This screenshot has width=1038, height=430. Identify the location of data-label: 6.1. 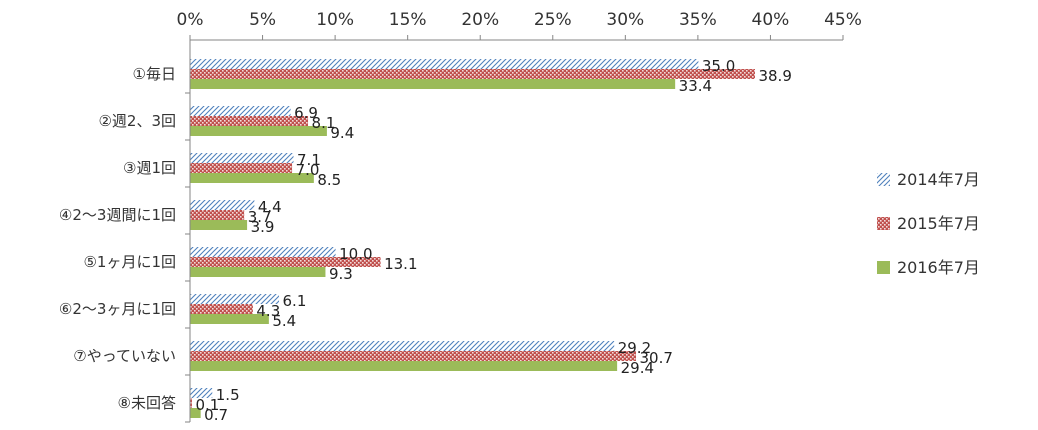
(295, 301).